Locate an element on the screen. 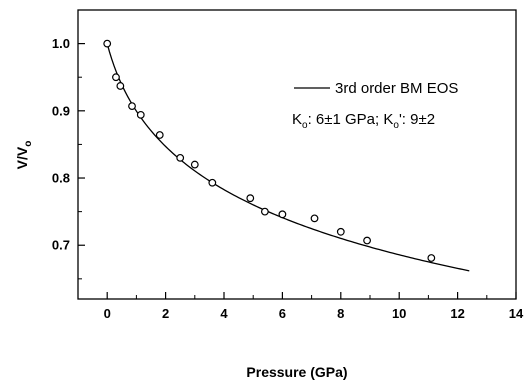 The height and width of the screenshot is (385, 527). y-axis-title: V/Vo is located at coordinates (24, 155).